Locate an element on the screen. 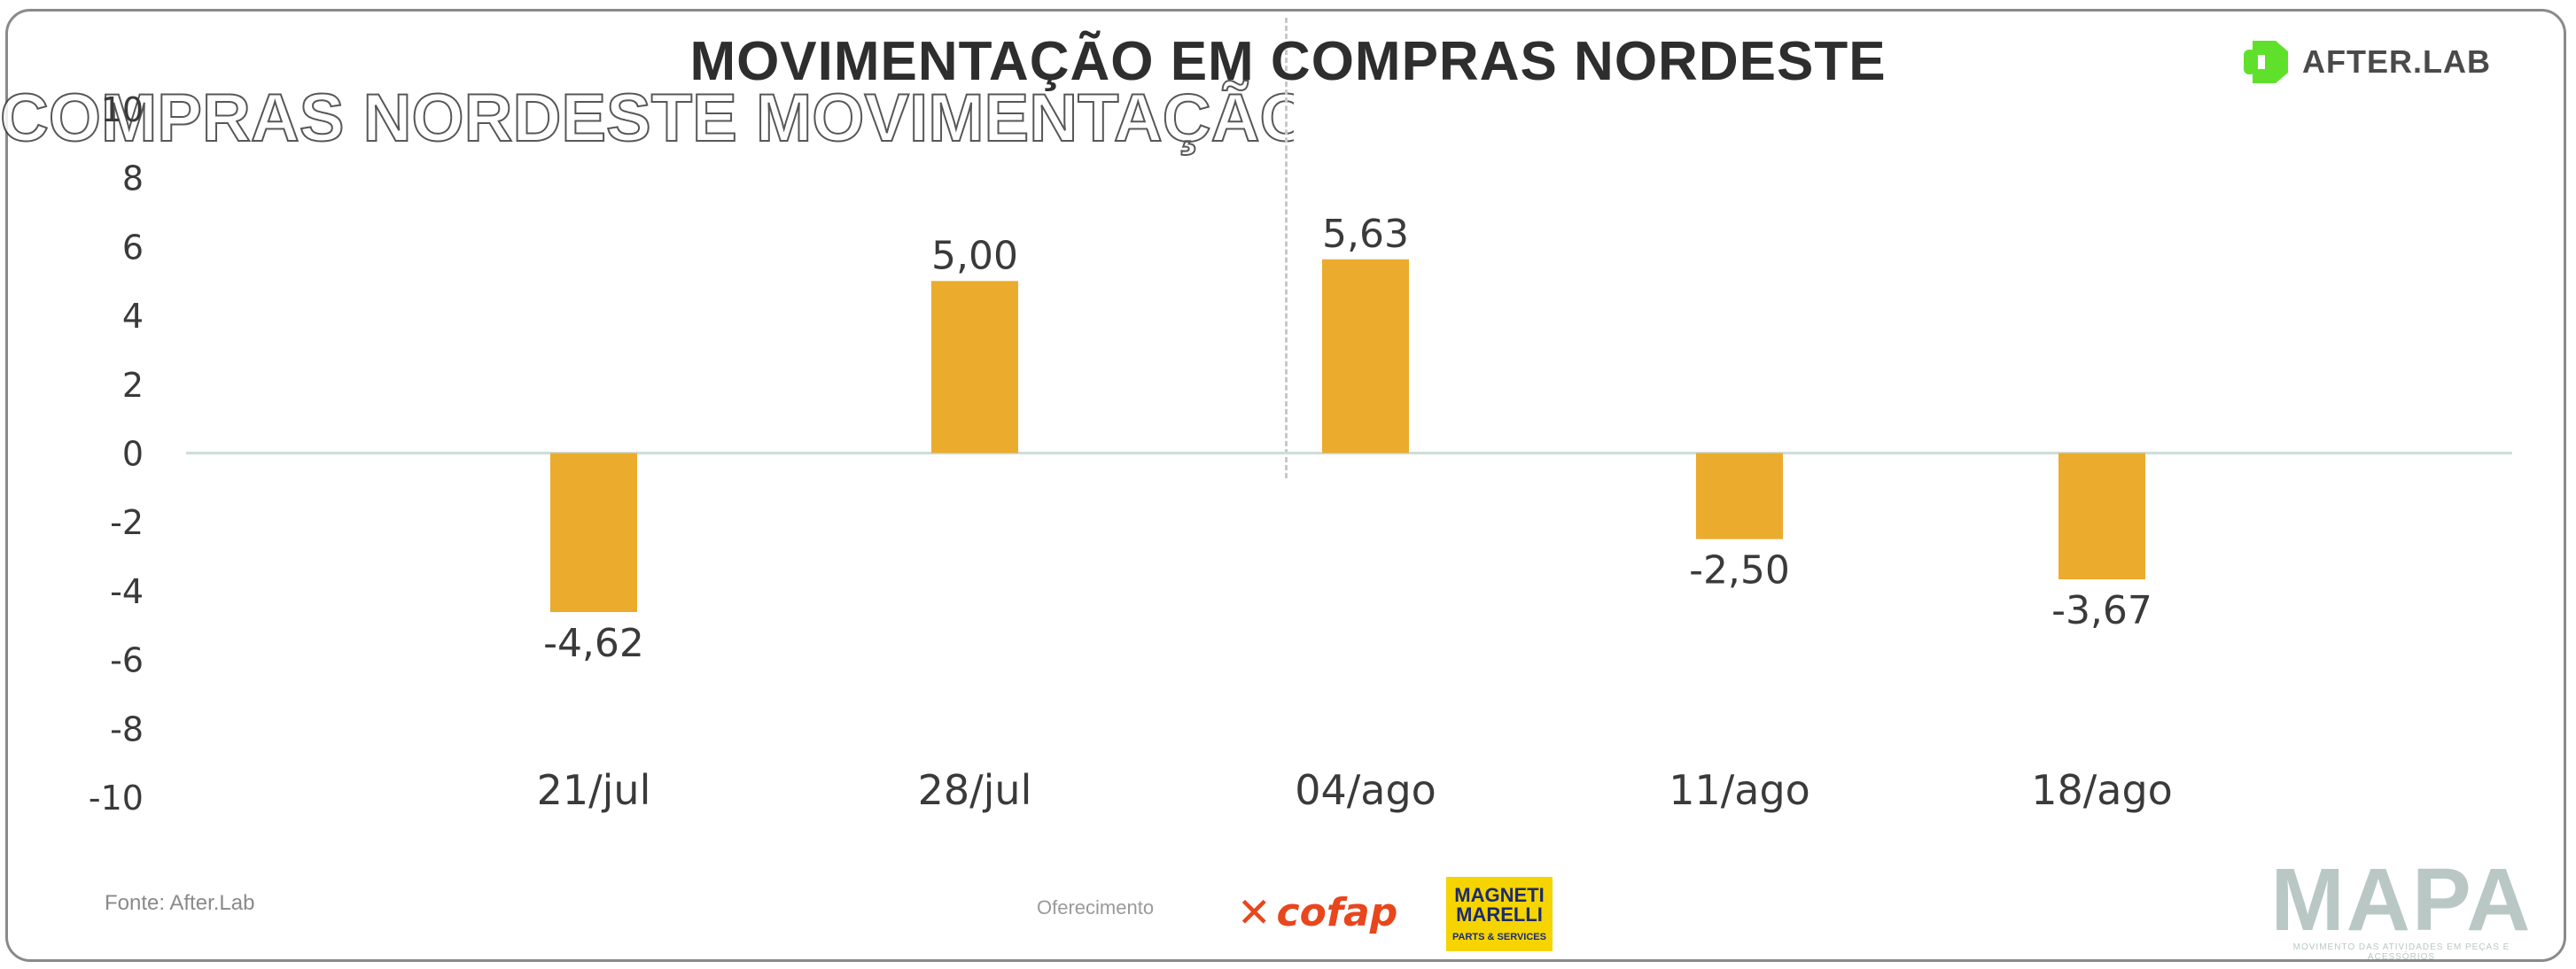 The width and height of the screenshot is (2576, 969). chart-title: MOVIMENTAÇÃO EM COMPRAS NORDESTE is located at coordinates (1288, 61).